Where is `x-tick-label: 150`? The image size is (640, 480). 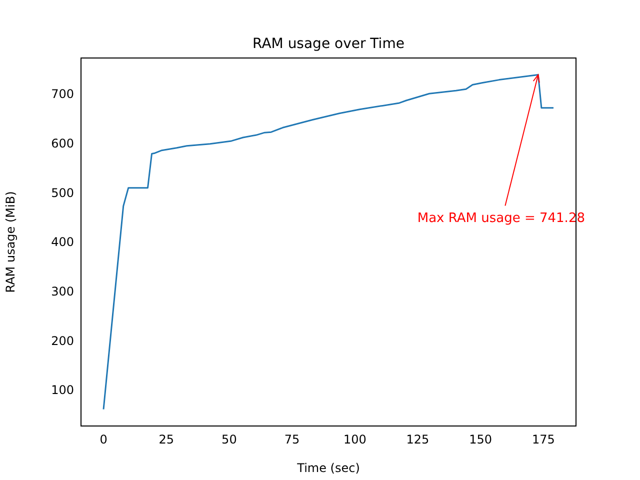
x-tick-label: 150 is located at coordinates (480, 439).